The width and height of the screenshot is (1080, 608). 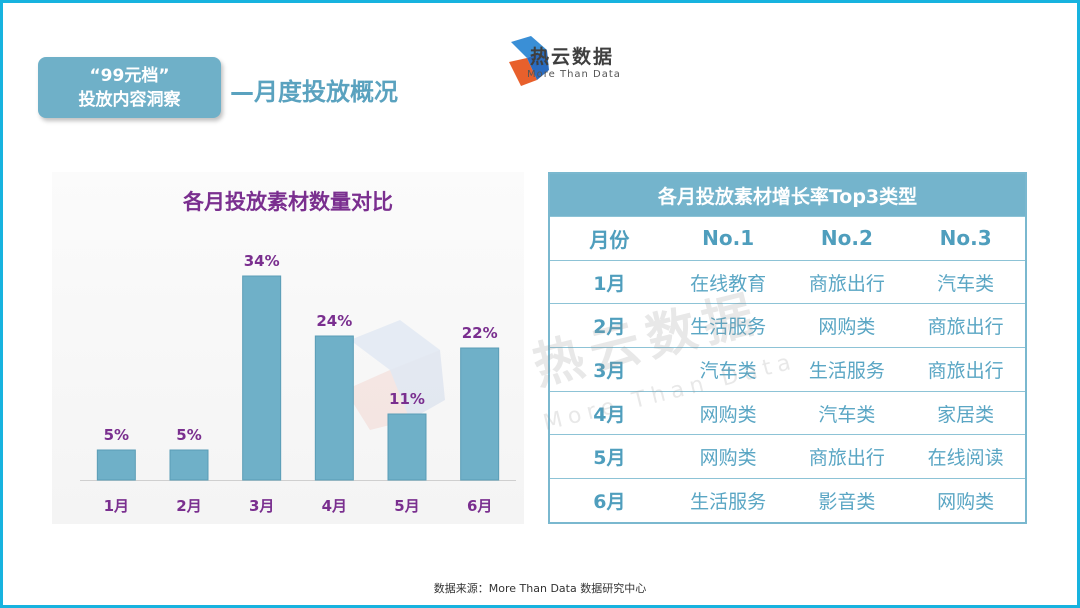 What do you see at coordinates (407, 399) in the screenshot?
I see `data-label: 11%` at bounding box center [407, 399].